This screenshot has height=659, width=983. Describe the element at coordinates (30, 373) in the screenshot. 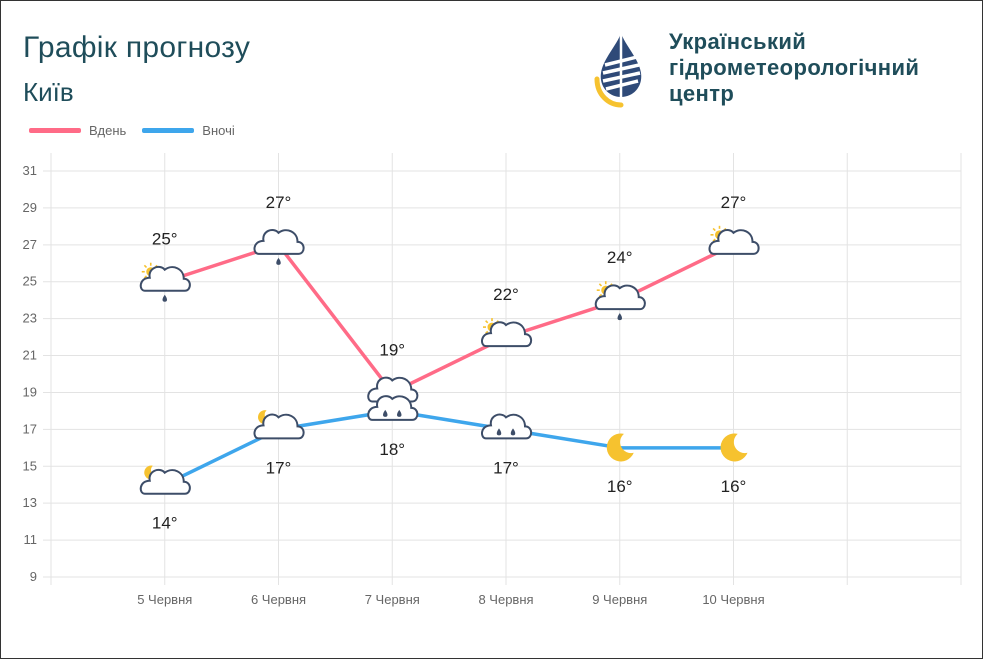

I see `y-axis: 9 11 13 15 17 19 21 23 25 27 29 31` at that location.